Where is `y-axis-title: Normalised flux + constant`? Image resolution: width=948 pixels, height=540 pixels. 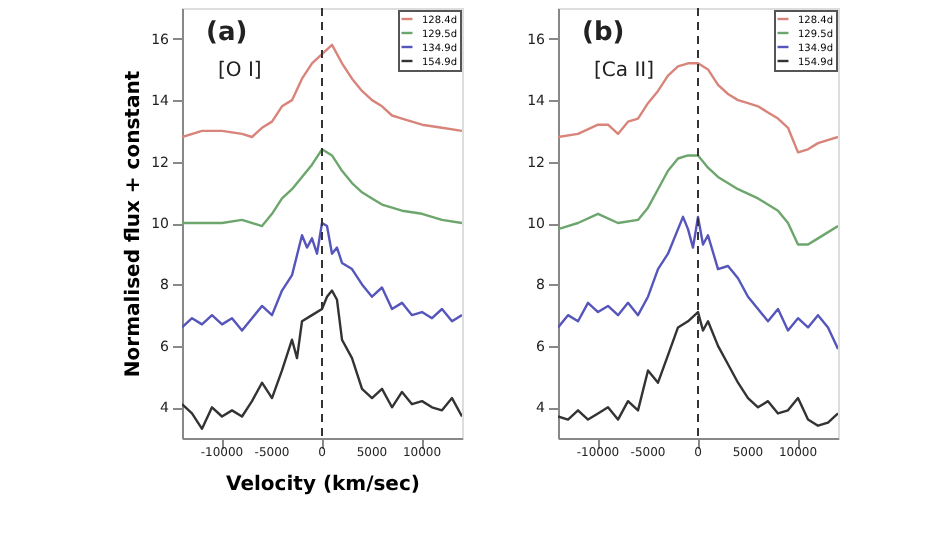 y-axis-title: Normalised flux + constant is located at coordinates (134, 224).